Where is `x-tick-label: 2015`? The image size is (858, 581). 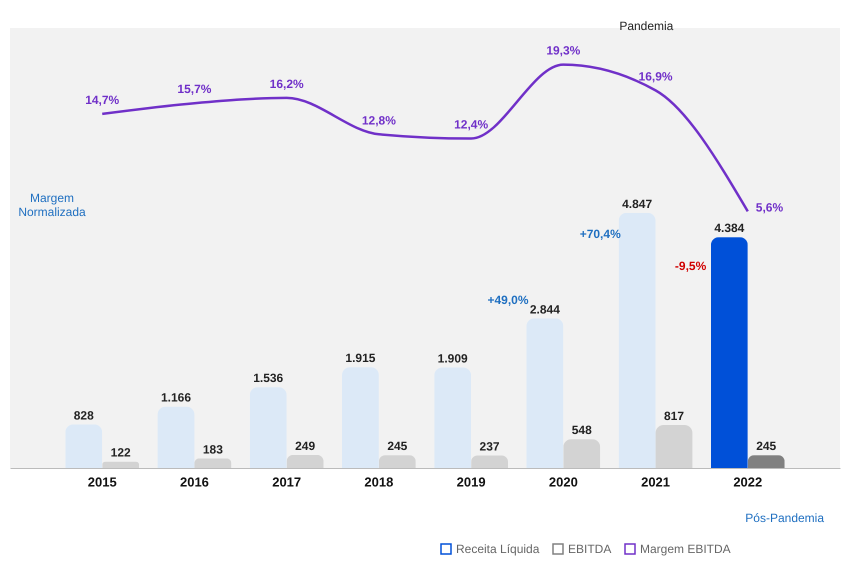
x-tick-label: 2015 is located at coordinates (102, 482).